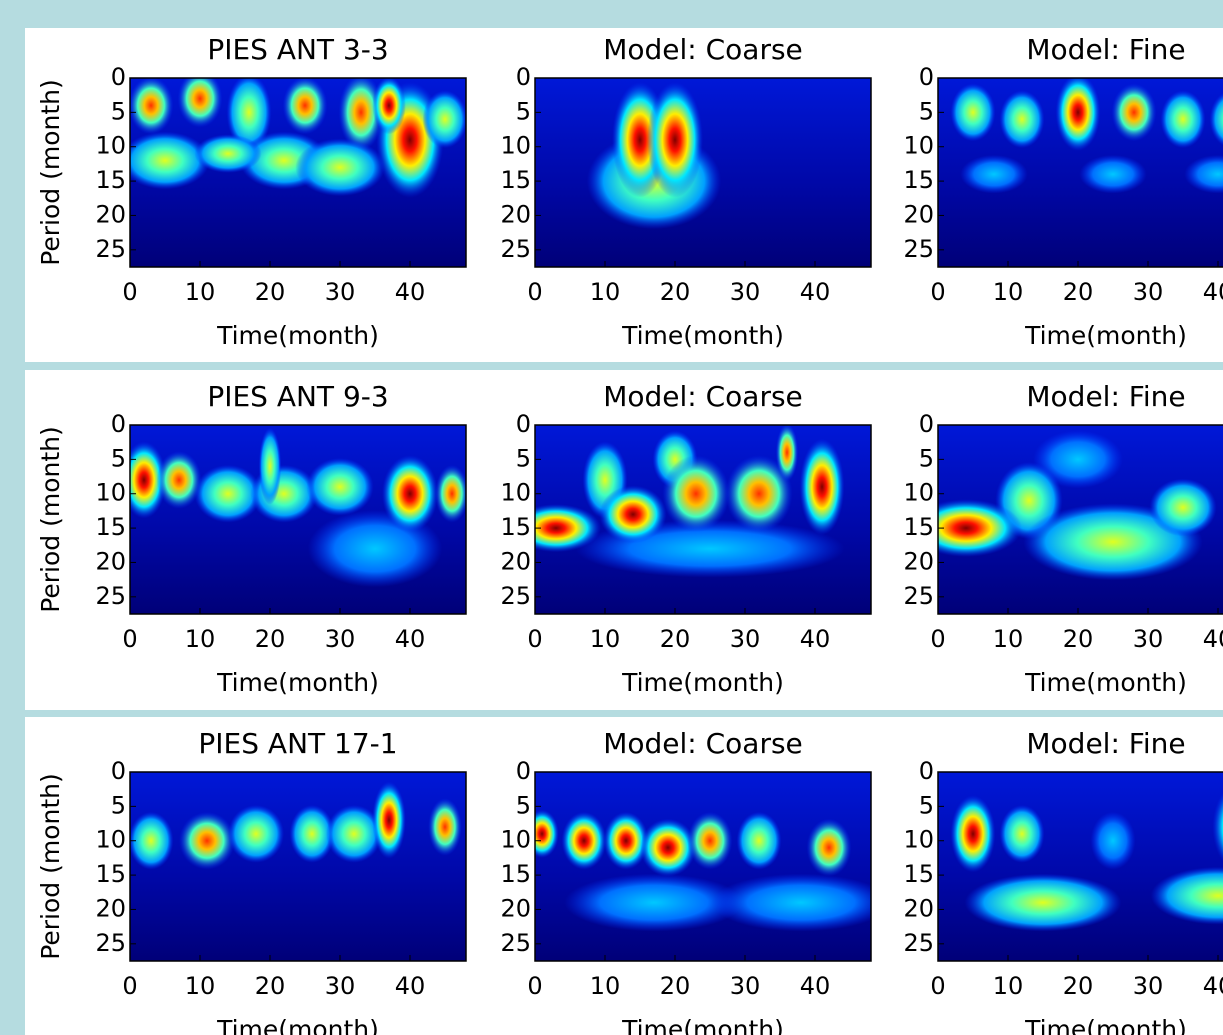 Image resolution: width=1223 pixels, height=1035 pixels. What do you see at coordinates (297, 743) in the screenshot?
I see `subplot-title: PIES ANT 17-1` at bounding box center [297, 743].